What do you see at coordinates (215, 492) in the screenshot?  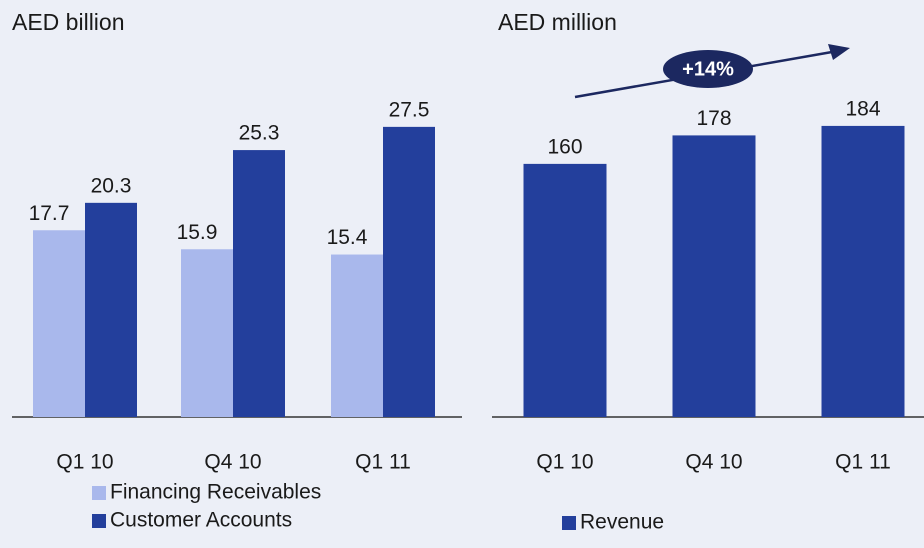 I see `legend-label: Financing Receivables` at bounding box center [215, 492].